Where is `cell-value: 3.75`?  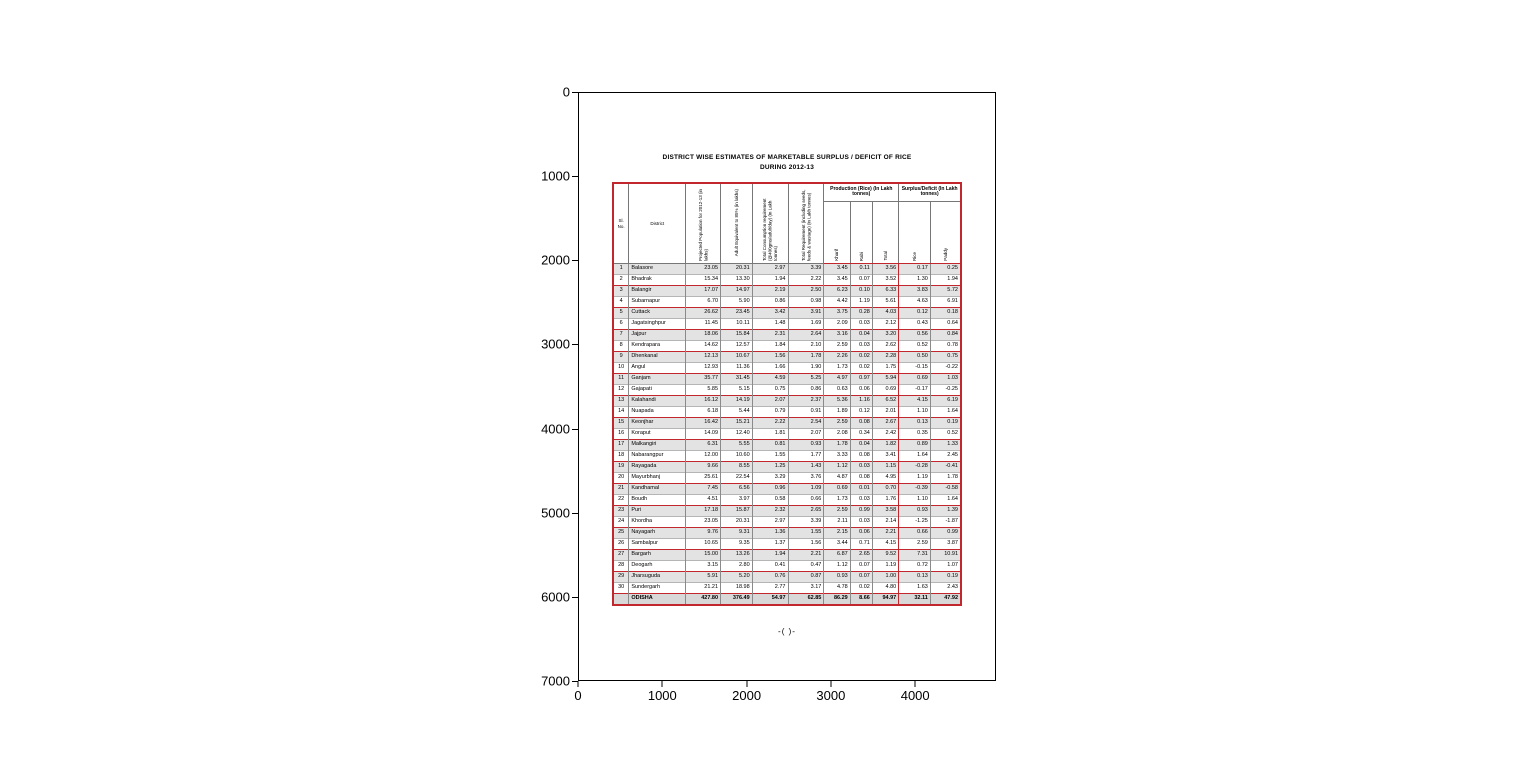 cell-value: 3.75 is located at coordinates (837, 313).